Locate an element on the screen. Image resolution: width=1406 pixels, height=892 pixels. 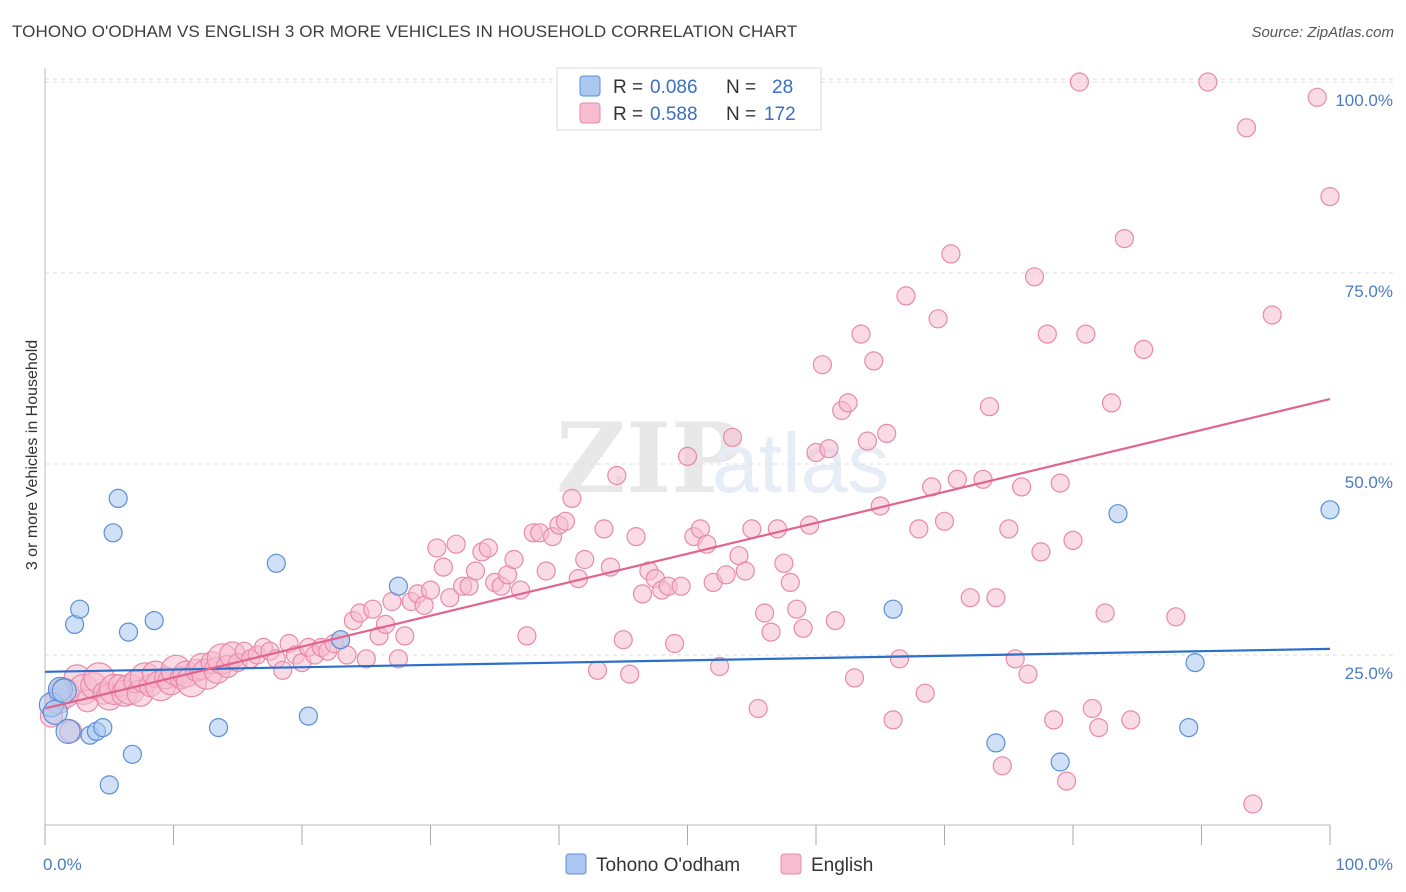
y-tick-label: 25.0% is located at coordinates (1369, 673).